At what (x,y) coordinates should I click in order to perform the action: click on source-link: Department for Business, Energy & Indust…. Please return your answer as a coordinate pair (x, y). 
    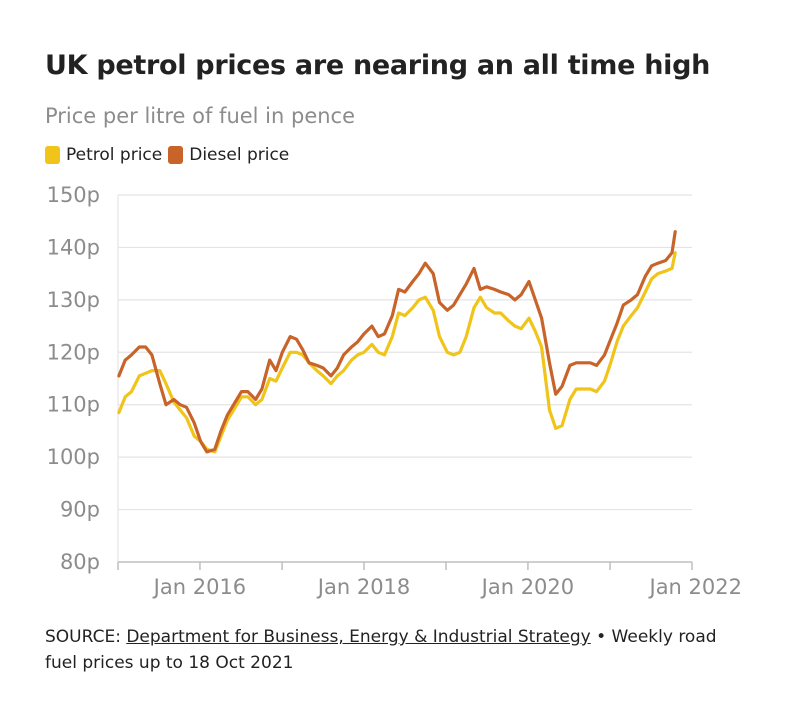
    Looking at the image, I should click on (358, 637).